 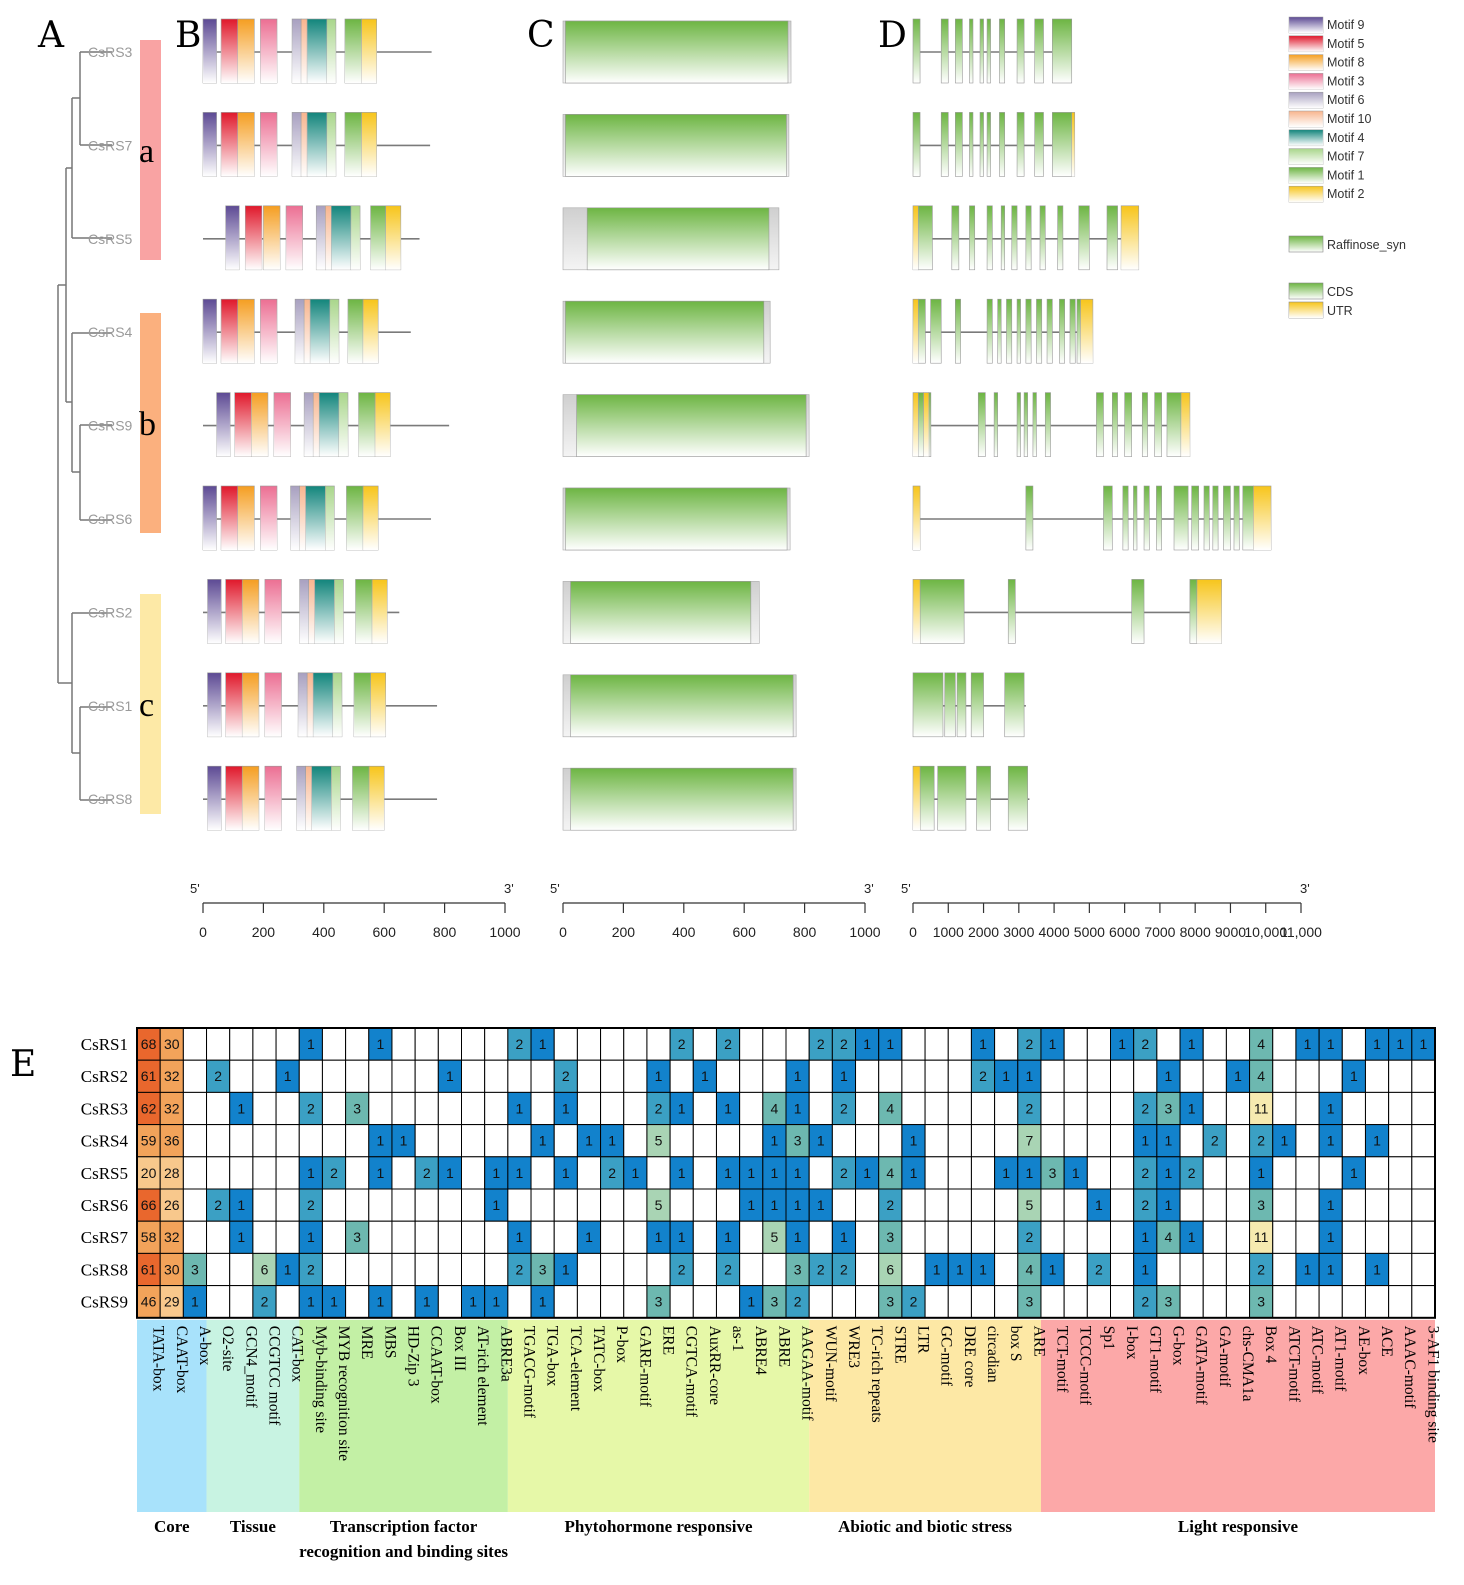 I want to click on table-row-label: CsRS9, so click(x=104, y=1302).